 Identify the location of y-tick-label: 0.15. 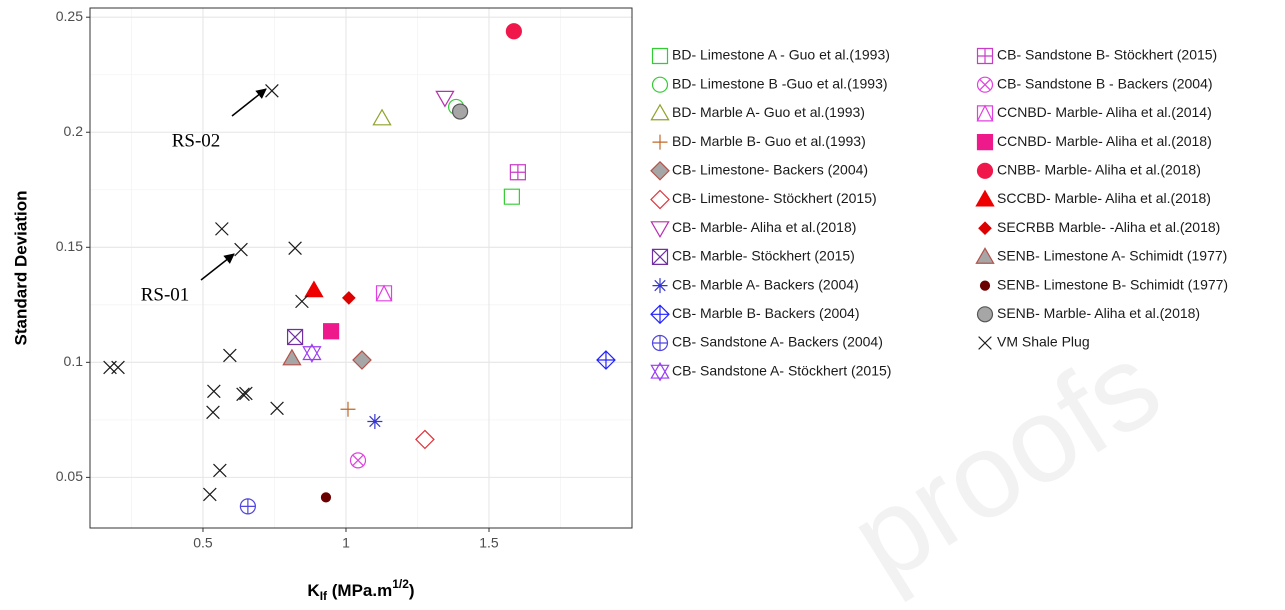
(69, 246).